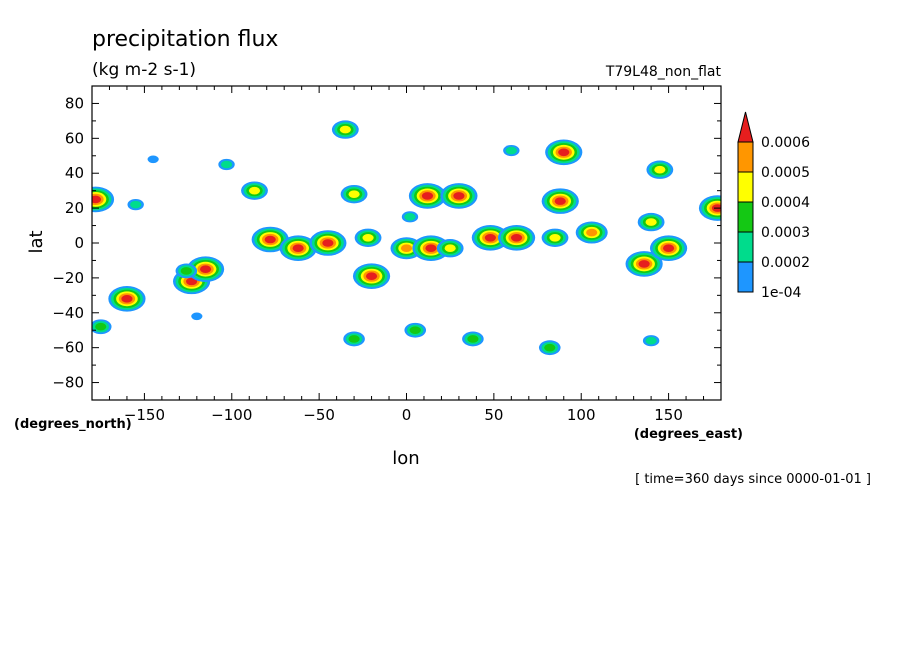  I want to click on y-units-label: (degrees_north), so click(73, 424).